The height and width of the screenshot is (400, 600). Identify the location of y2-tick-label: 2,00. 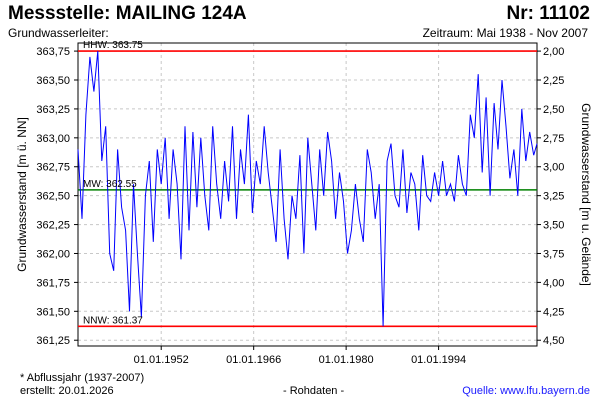
(553, 52).